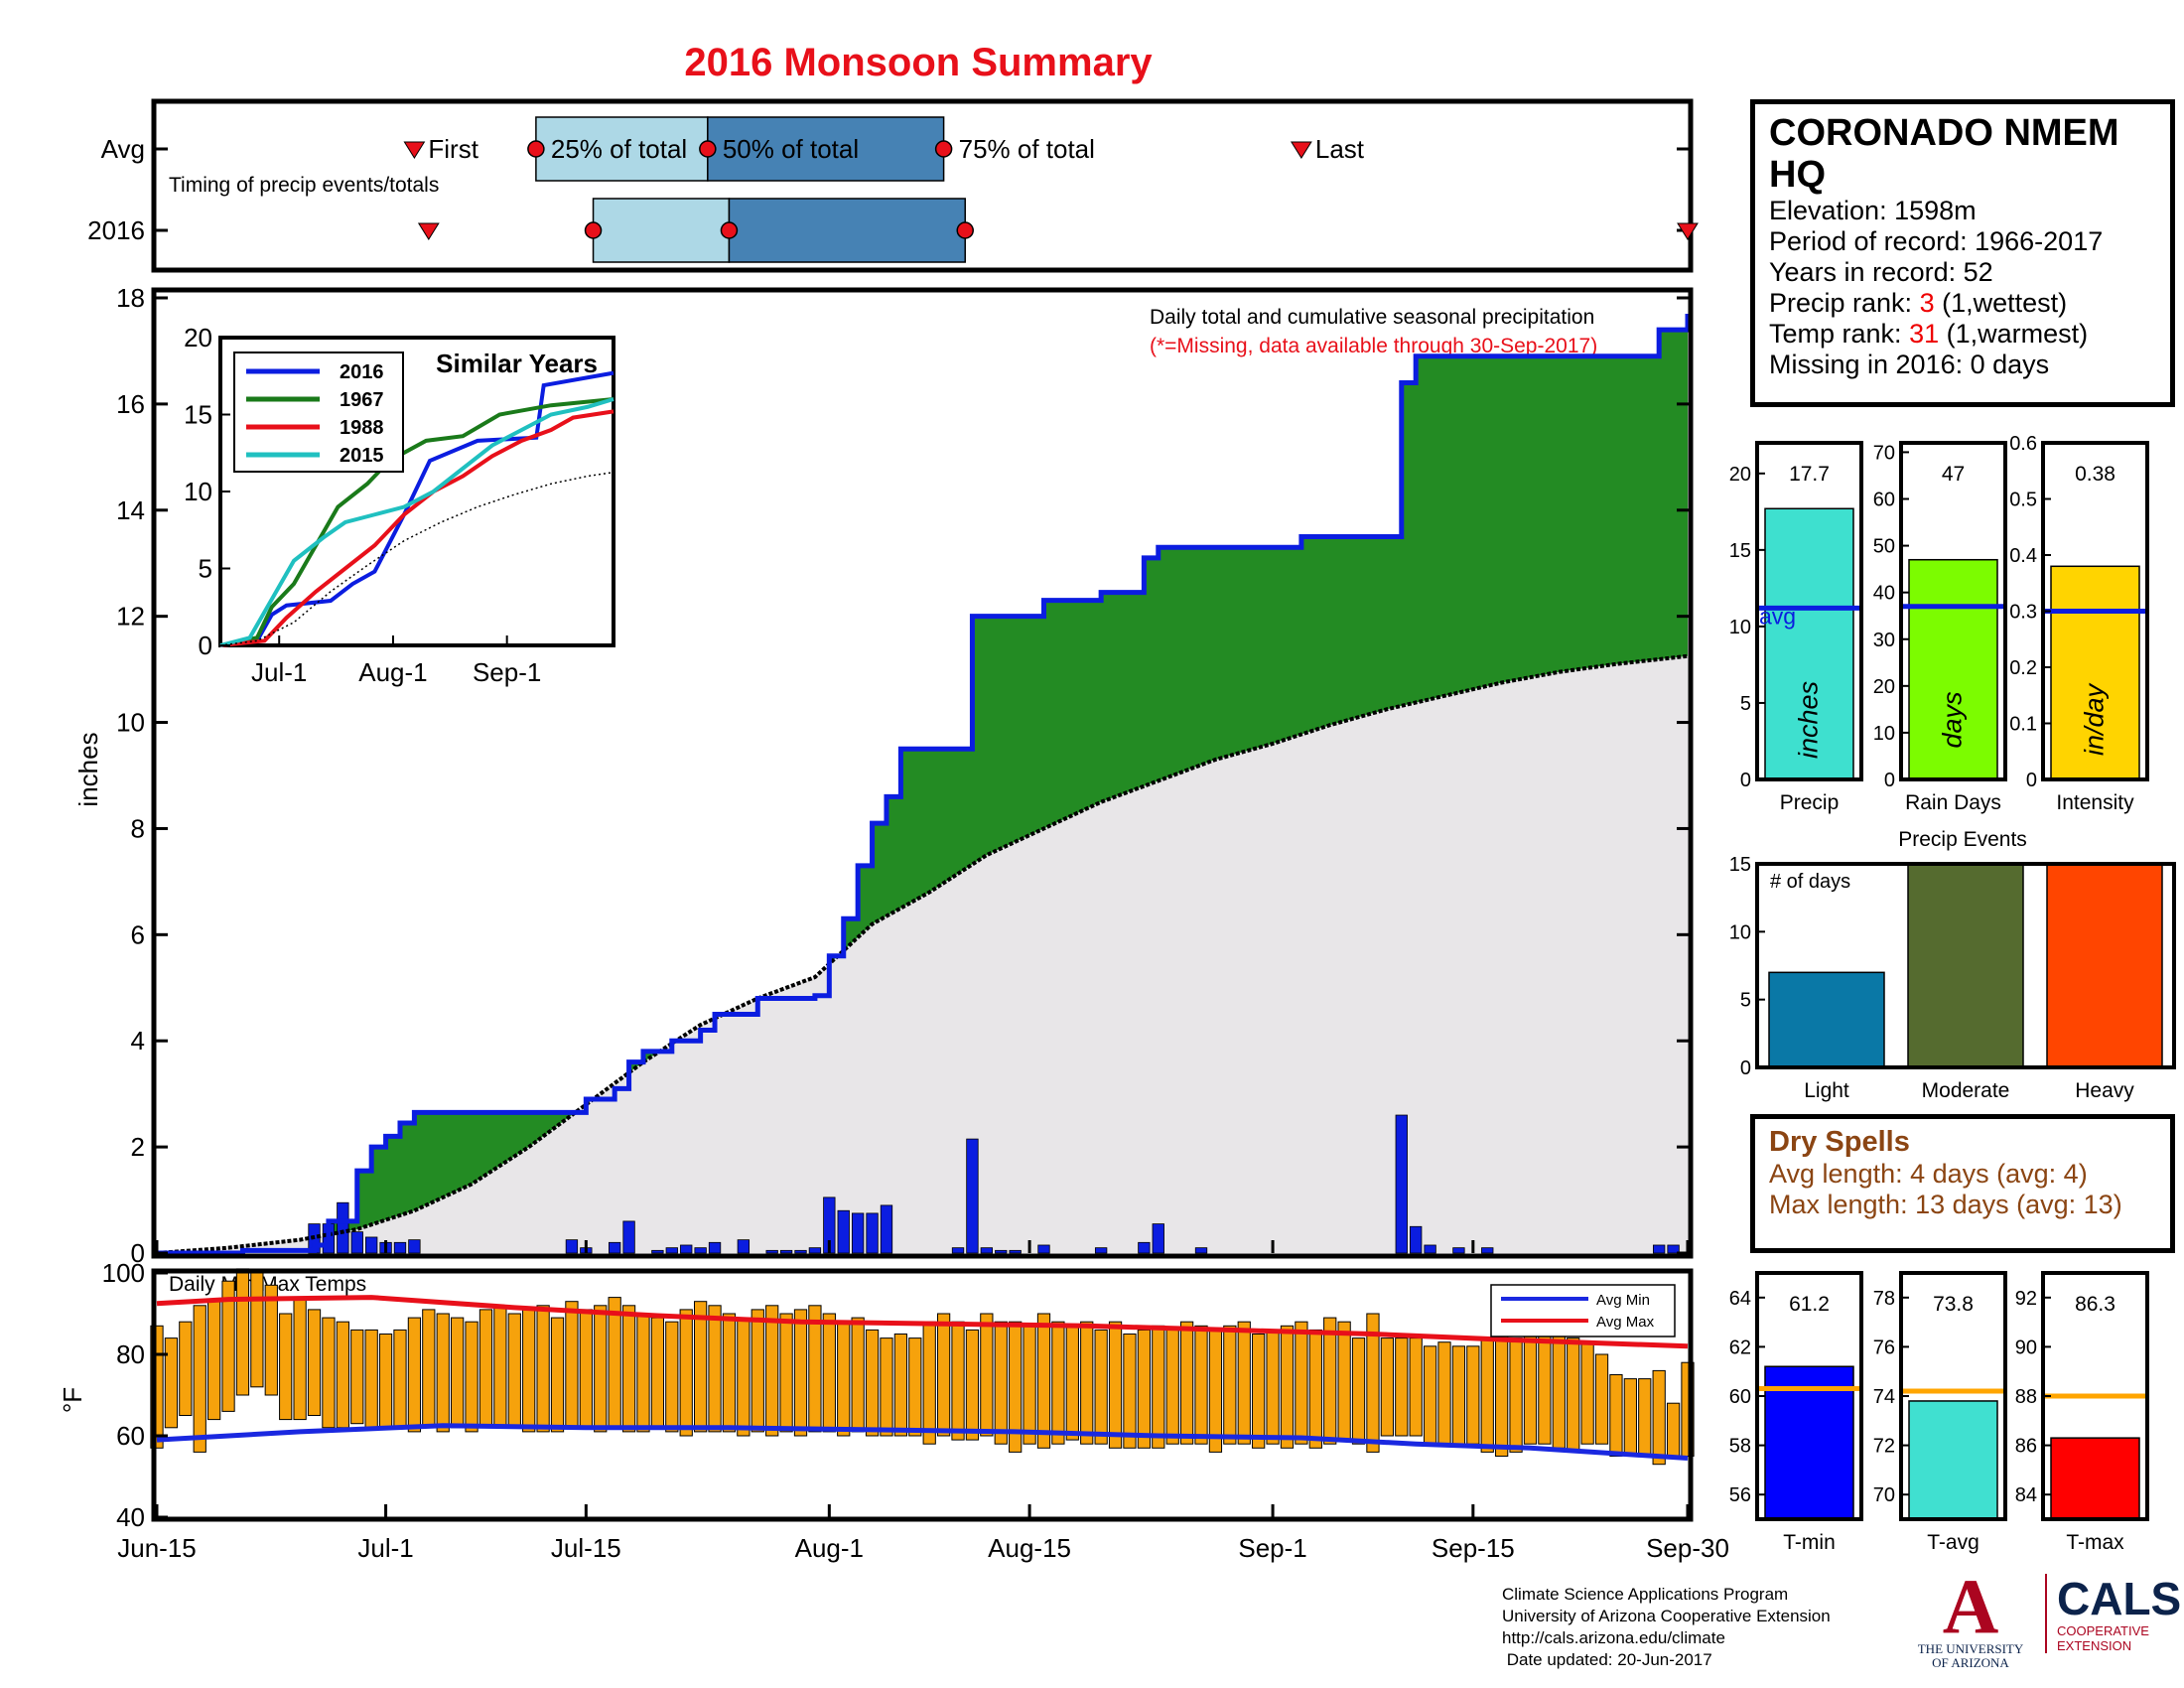  Describe the element at coordinates (130, 298) in the screenshot. I see `precip-ytick-label: 18` at that location.